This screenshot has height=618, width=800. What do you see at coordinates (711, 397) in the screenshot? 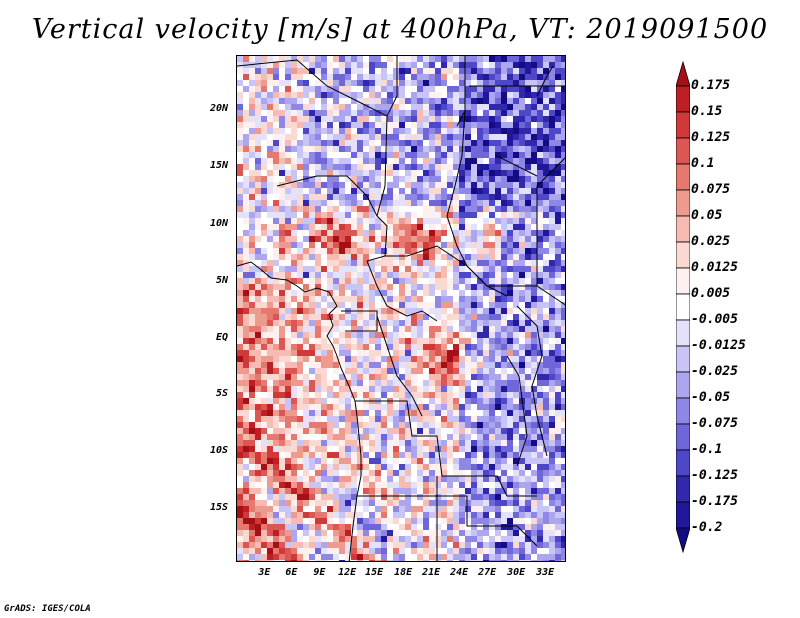
I see `colorbar-level-label: -0.05` at bounding box center [711, 397].